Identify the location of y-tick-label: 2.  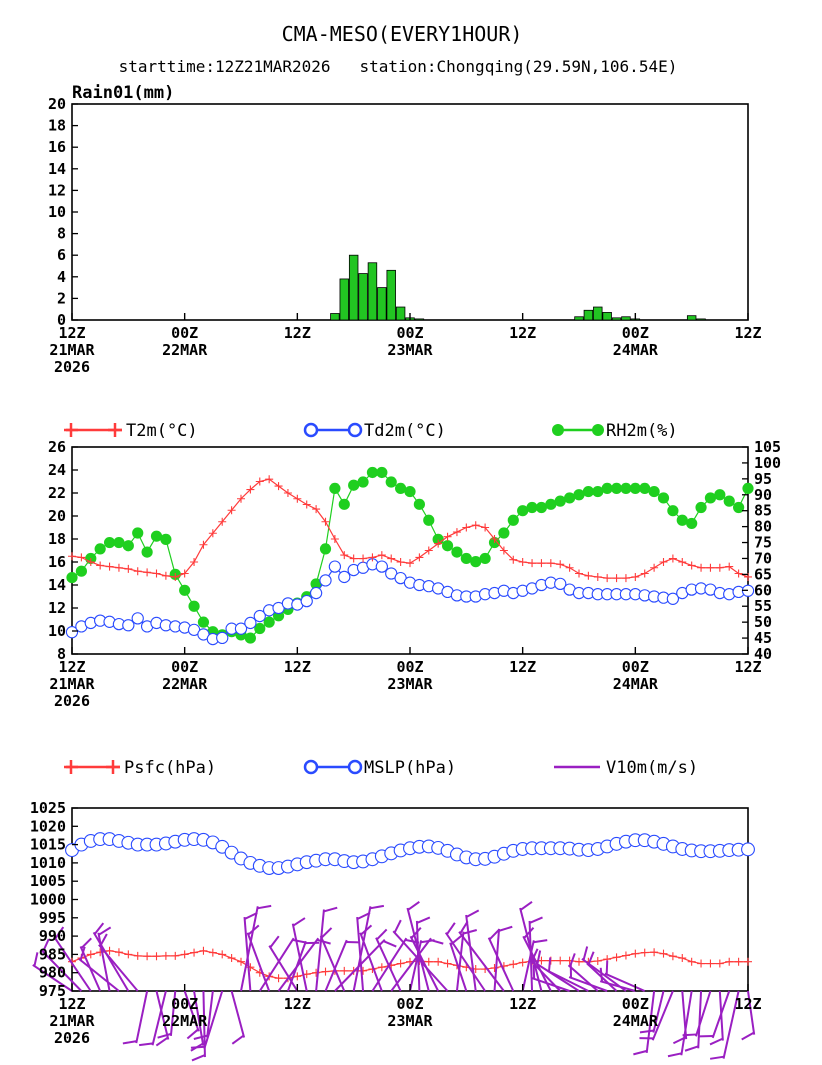
(61, 298).